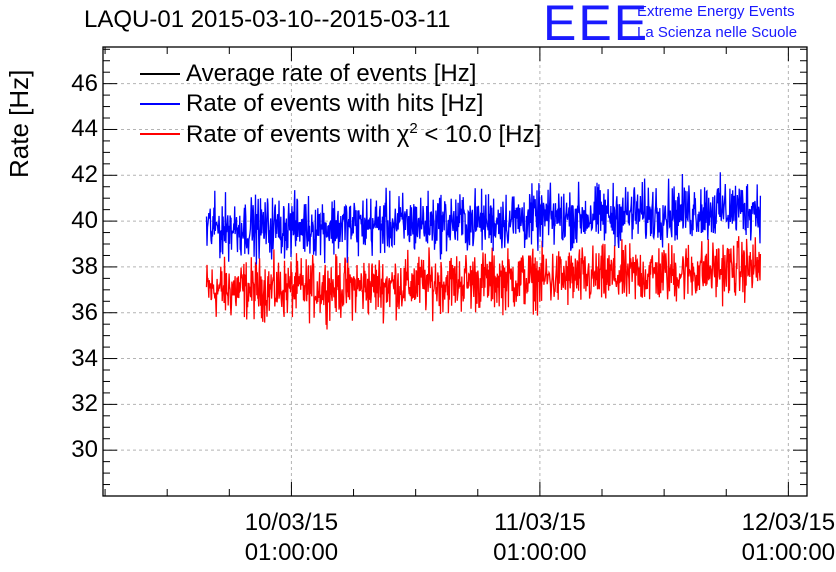 The image size is (836, 572). Describe the element at coordinates (84, 83) in the screenshot. I see `y-tick-label: 46` at that location.